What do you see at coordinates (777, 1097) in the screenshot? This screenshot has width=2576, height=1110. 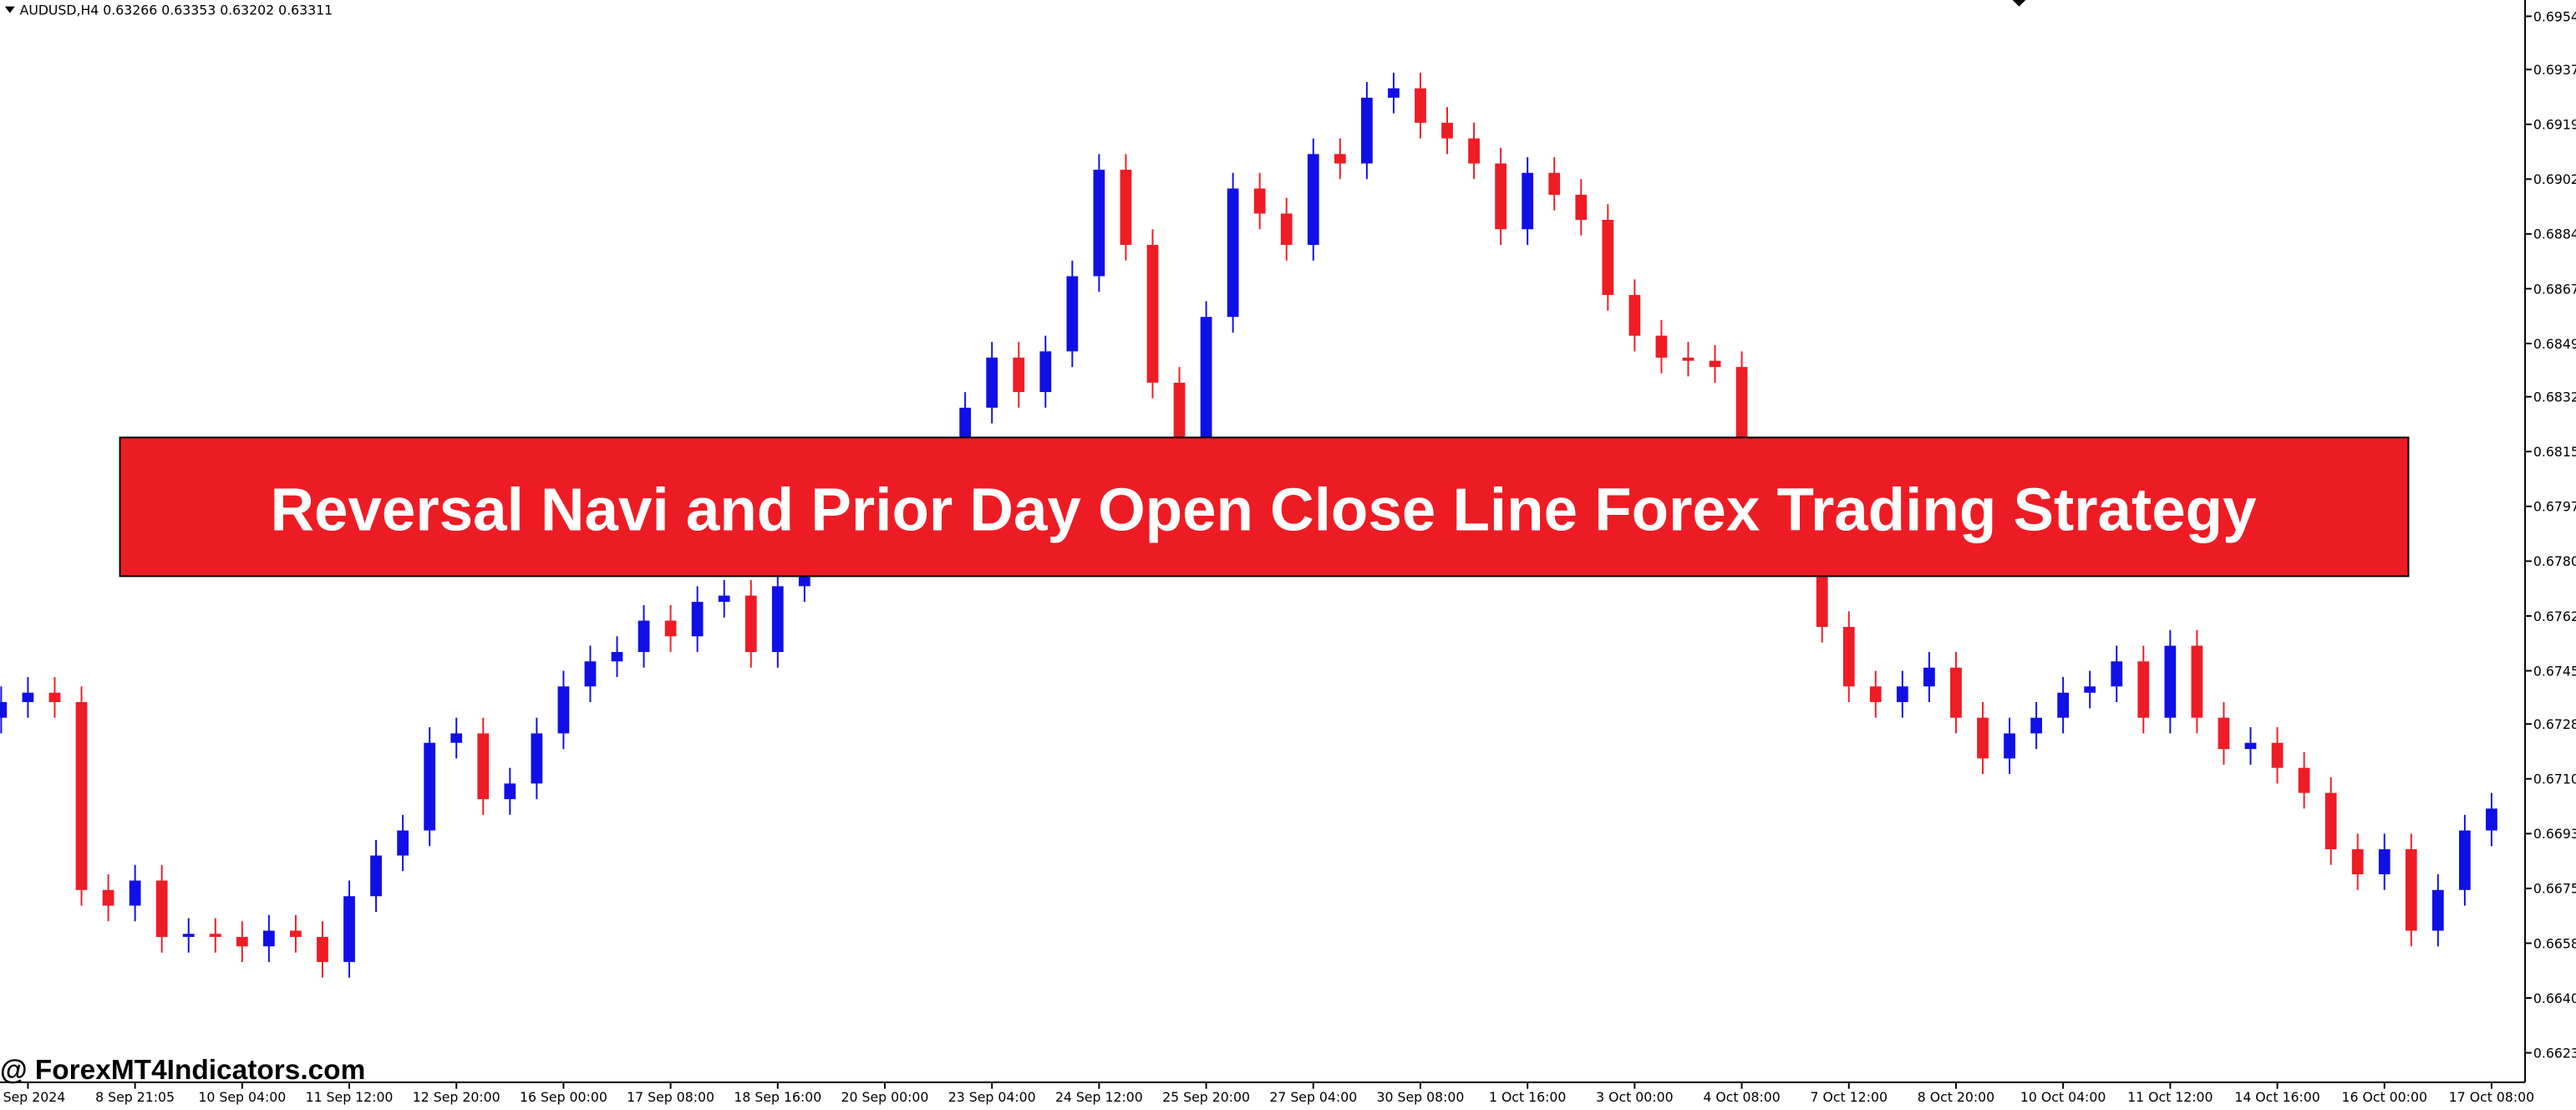 I see `x-tick-label: 18 Sep 16:00` at bounding box center [777, 1097].